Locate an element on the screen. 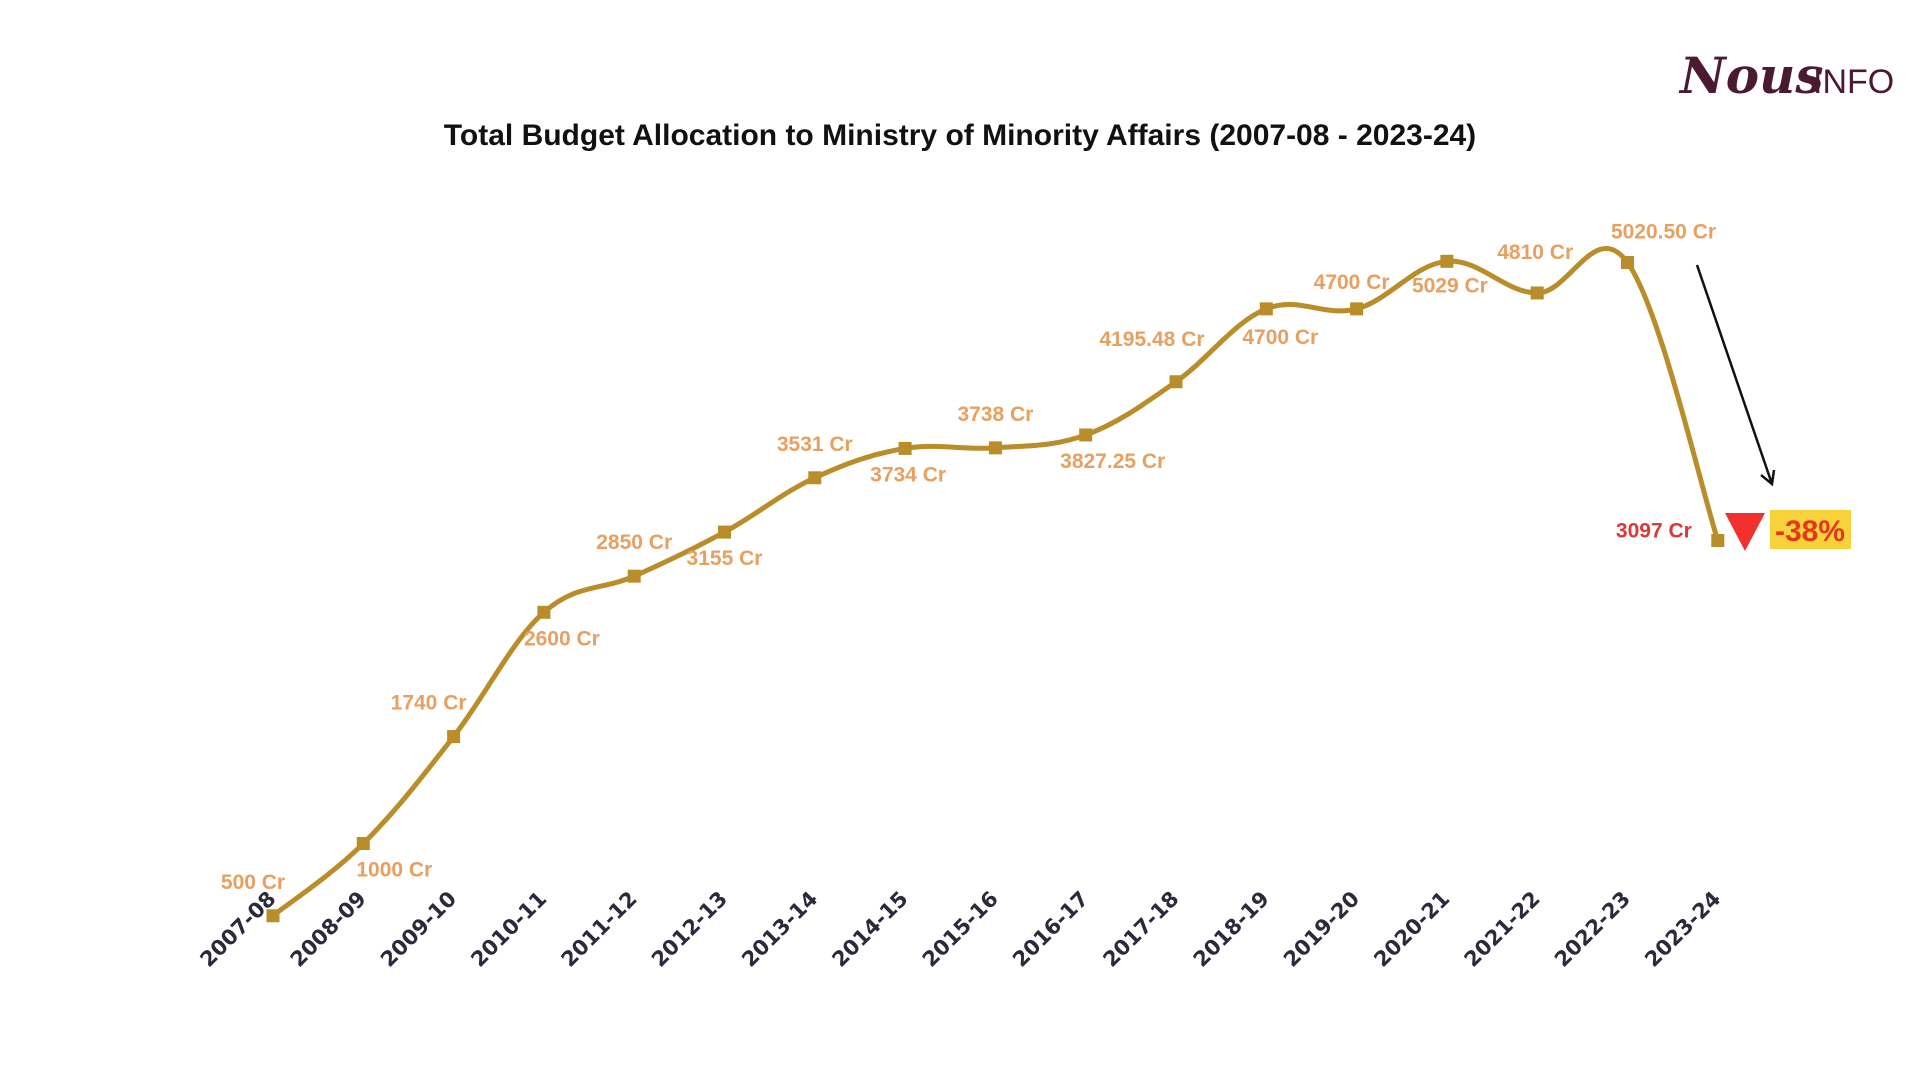 This screenshot has width=1920, height=1080. x-tick-2018-19: 2018-19 is located at coordinates (1231, 929).